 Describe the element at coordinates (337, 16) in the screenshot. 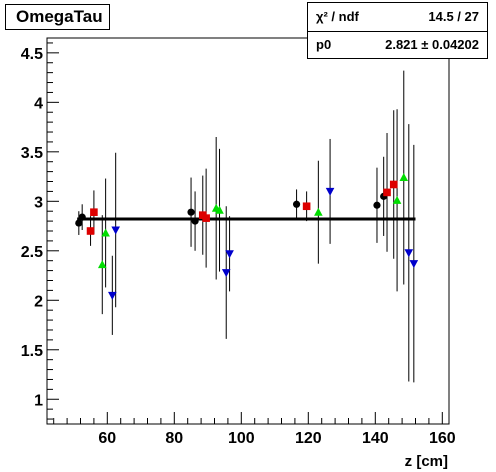

I see `chi2-label: χ² / ndf` at that location.